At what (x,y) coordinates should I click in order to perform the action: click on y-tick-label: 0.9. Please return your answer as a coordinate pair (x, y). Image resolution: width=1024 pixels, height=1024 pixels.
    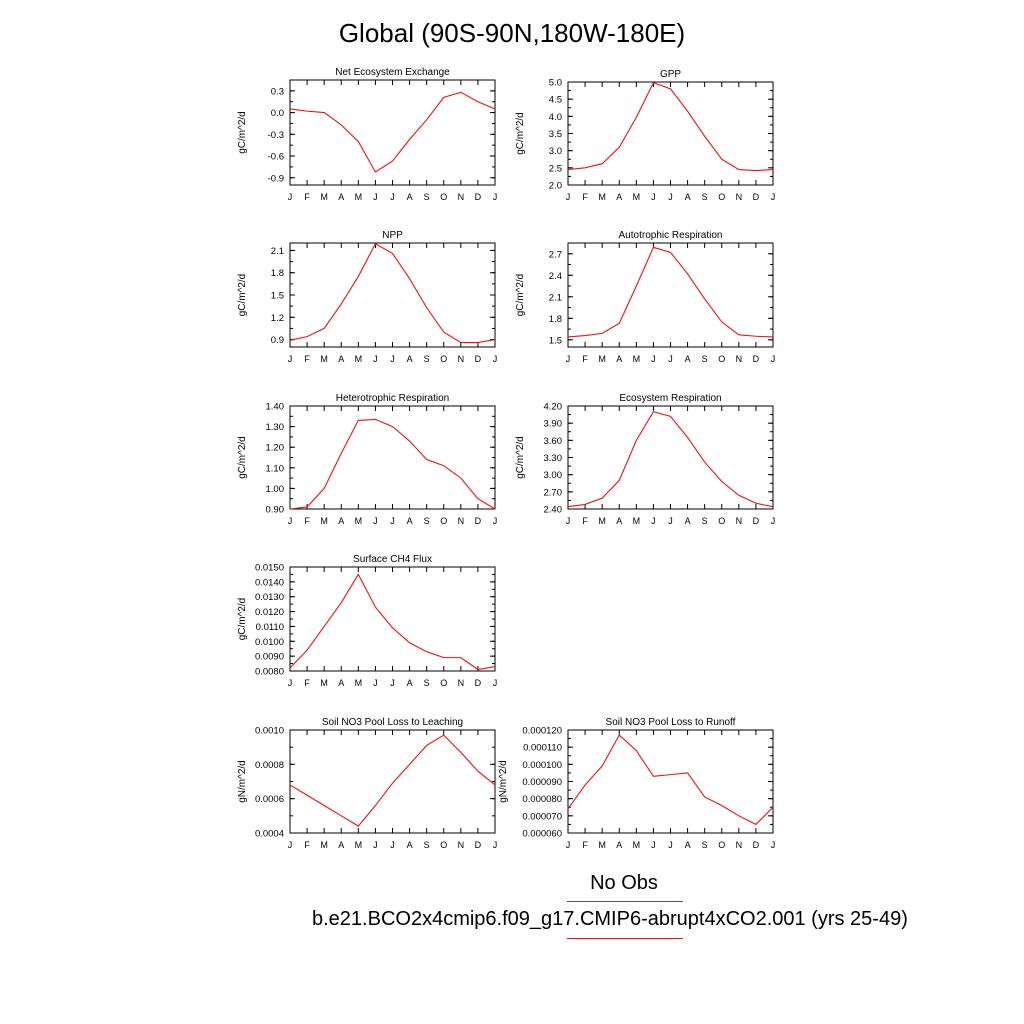
    Looking at the image, I should click on (277, 340).